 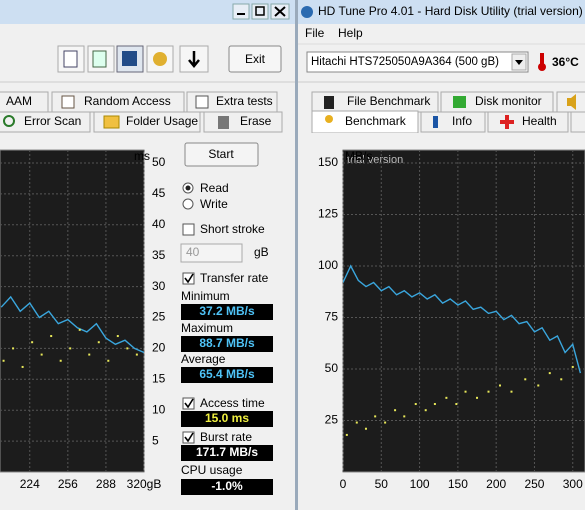 I want to click on start-button, so click(x=221, y=154).